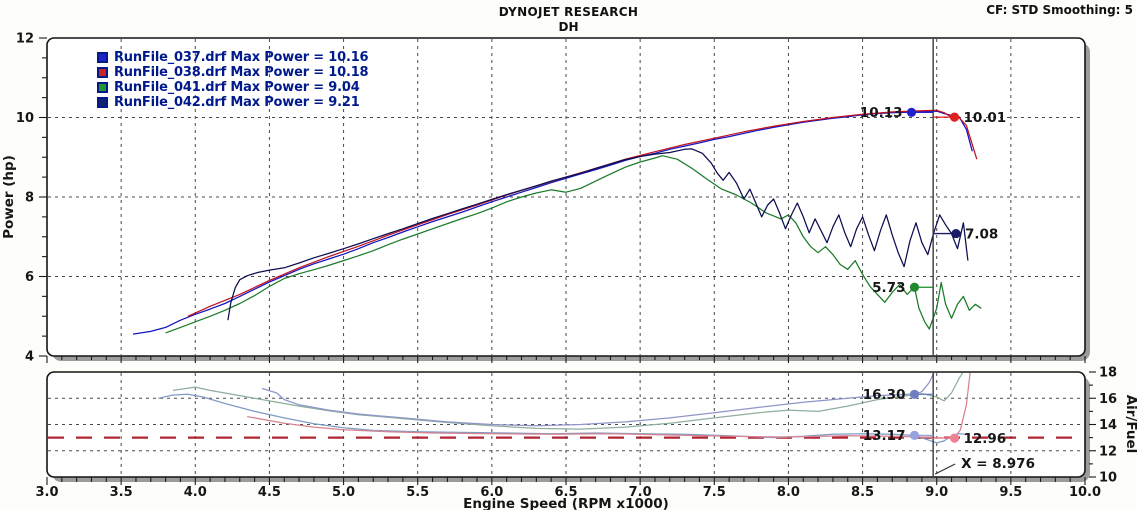  What do you see at coordinates (714, 492) in the screenshot?
I see `x-tick-label: 7.5` at bounding box center [714, 492].